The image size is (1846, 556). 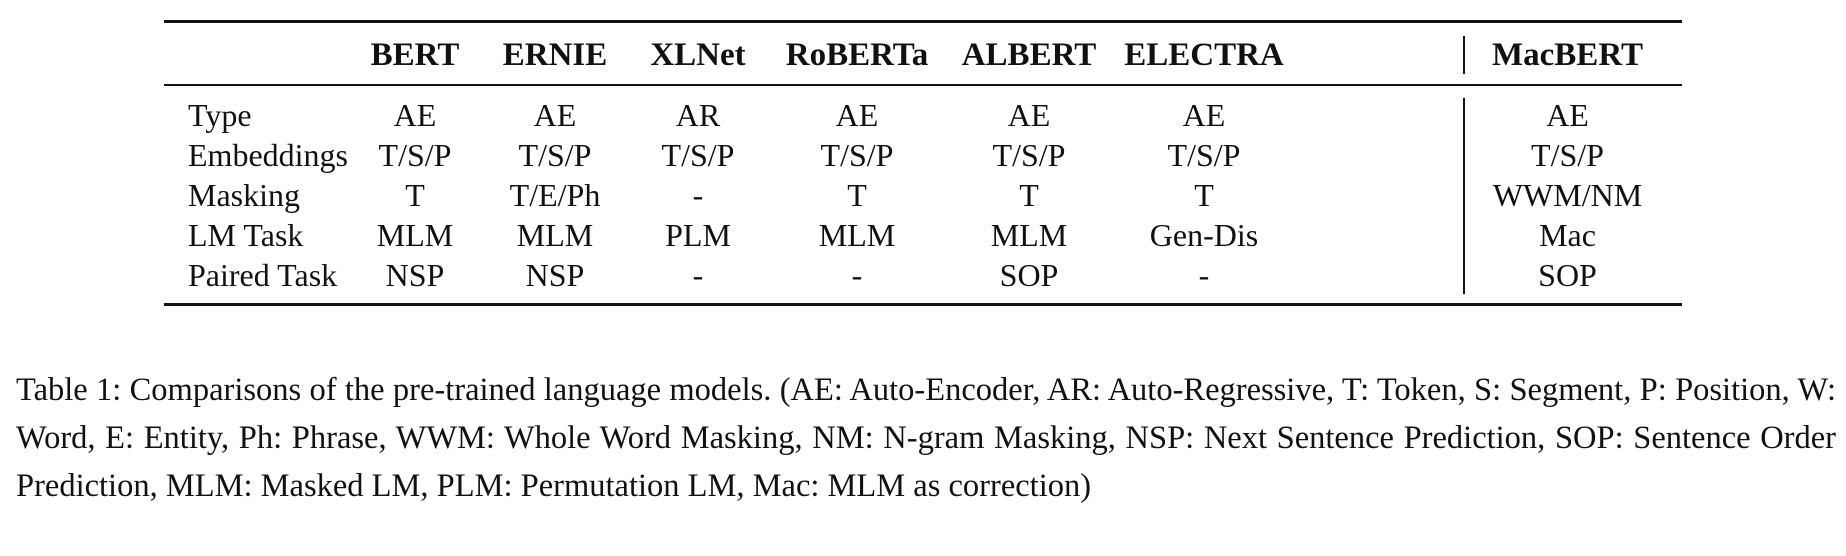 I want to click on header-column-separator, so click(x=1464, y=55).